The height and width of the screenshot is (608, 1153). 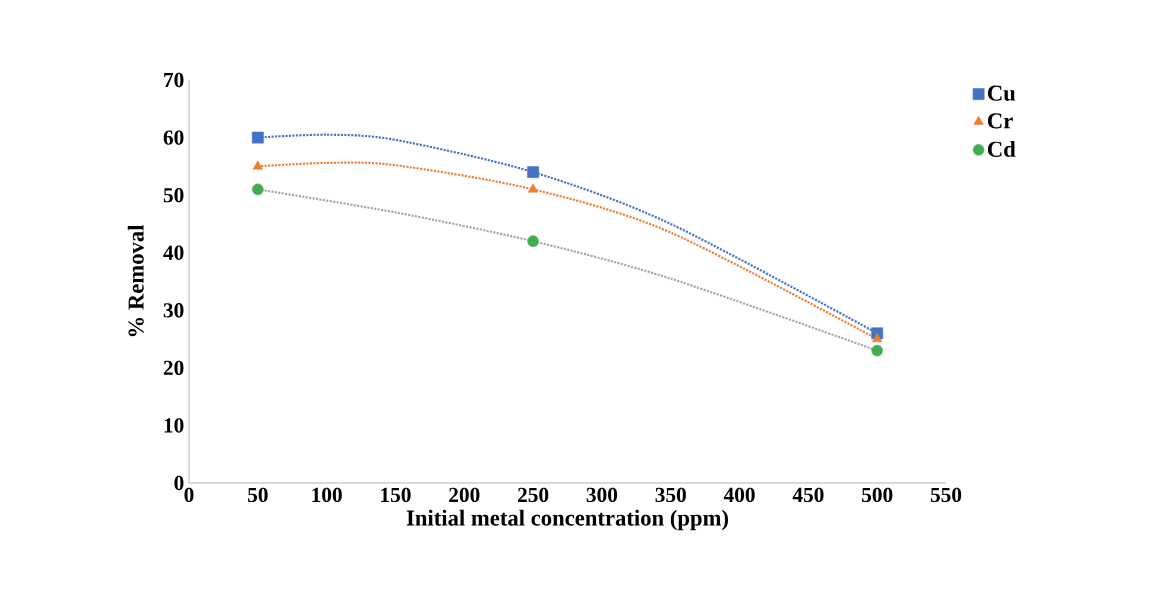 I want to click on x-tick-label: 450, so click(x=808, y=495).